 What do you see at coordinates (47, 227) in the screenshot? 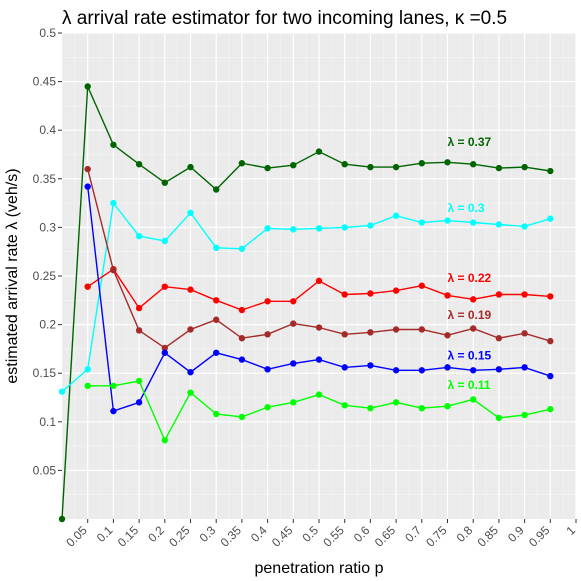
I see `y-tick-label: 0.3` at bounding box center [47, 227].